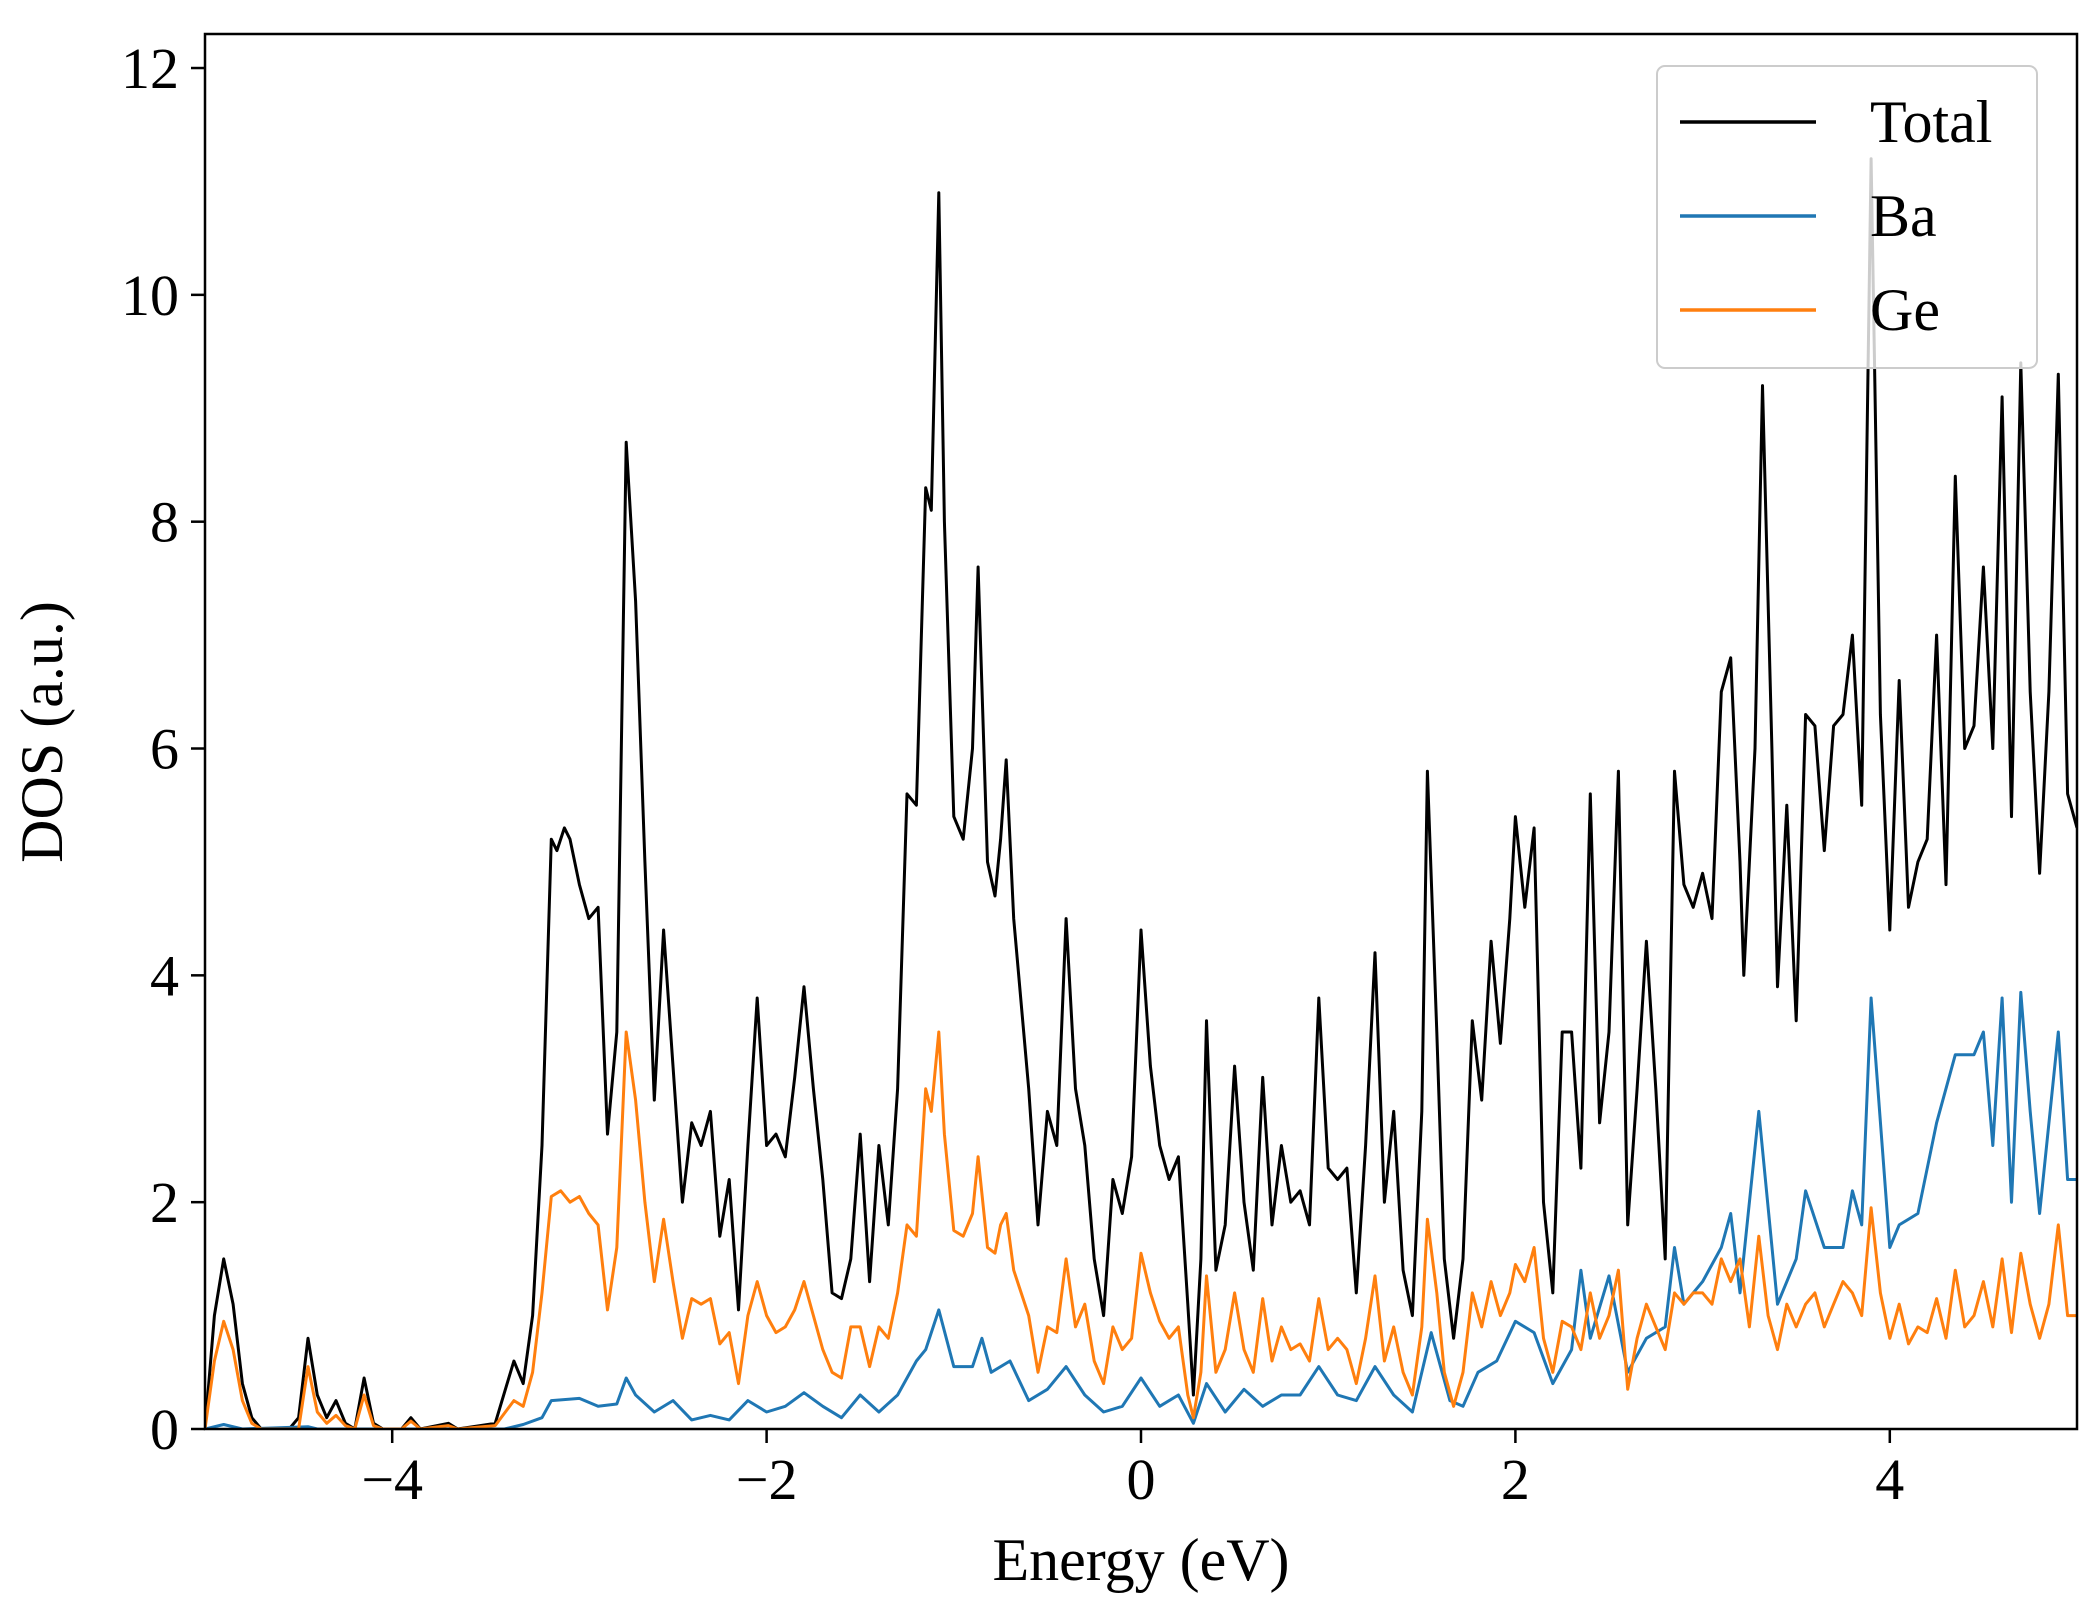  Describe the element at coordinates (1836, 216) in the screenshot. I see `legend-items: Total Ba Ge` at that location.